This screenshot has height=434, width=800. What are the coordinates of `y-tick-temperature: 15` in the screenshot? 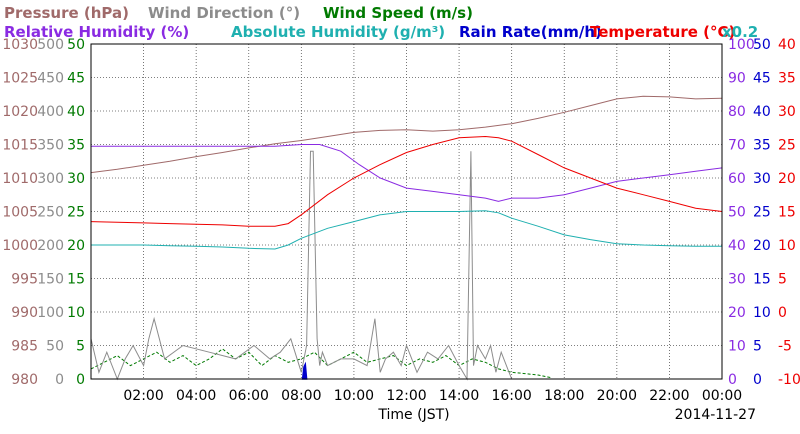 It's located at (787, 213).